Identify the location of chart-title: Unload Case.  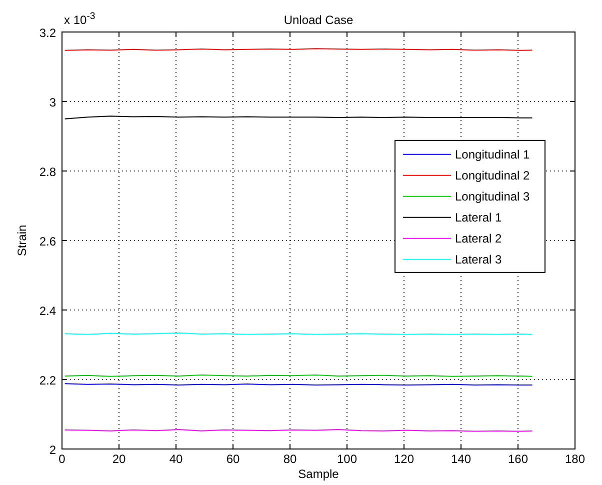
(319, 20).